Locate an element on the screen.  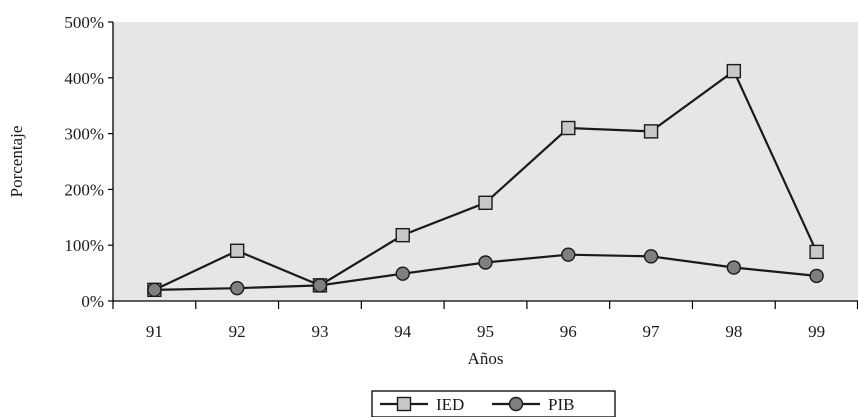
series-pib is located at coordinates (485, 272).